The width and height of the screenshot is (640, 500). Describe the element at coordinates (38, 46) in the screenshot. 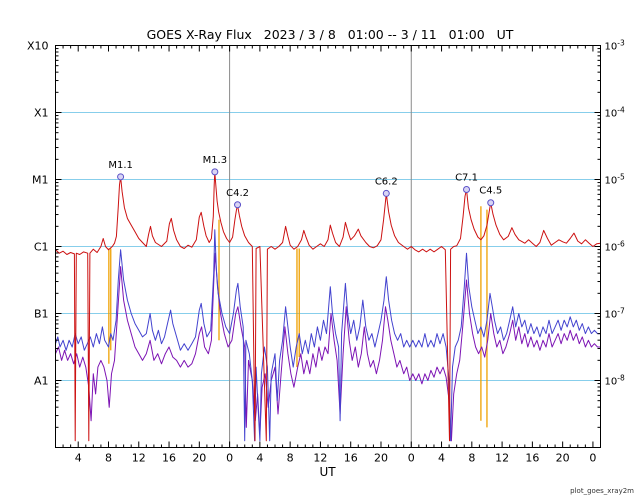

I see `flux-class-label: X10` at that location.